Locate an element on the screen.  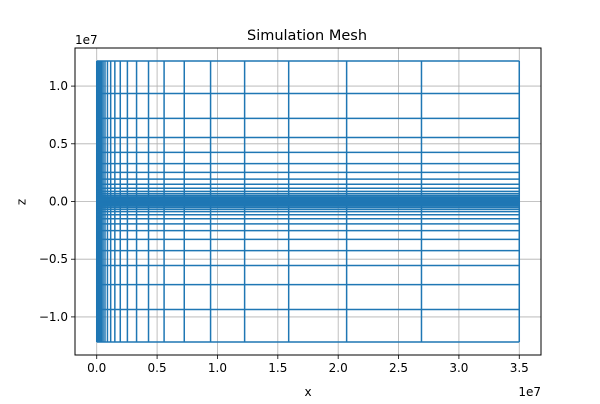
y-tick-label: 0.5 is located at coordinates (58, 144).